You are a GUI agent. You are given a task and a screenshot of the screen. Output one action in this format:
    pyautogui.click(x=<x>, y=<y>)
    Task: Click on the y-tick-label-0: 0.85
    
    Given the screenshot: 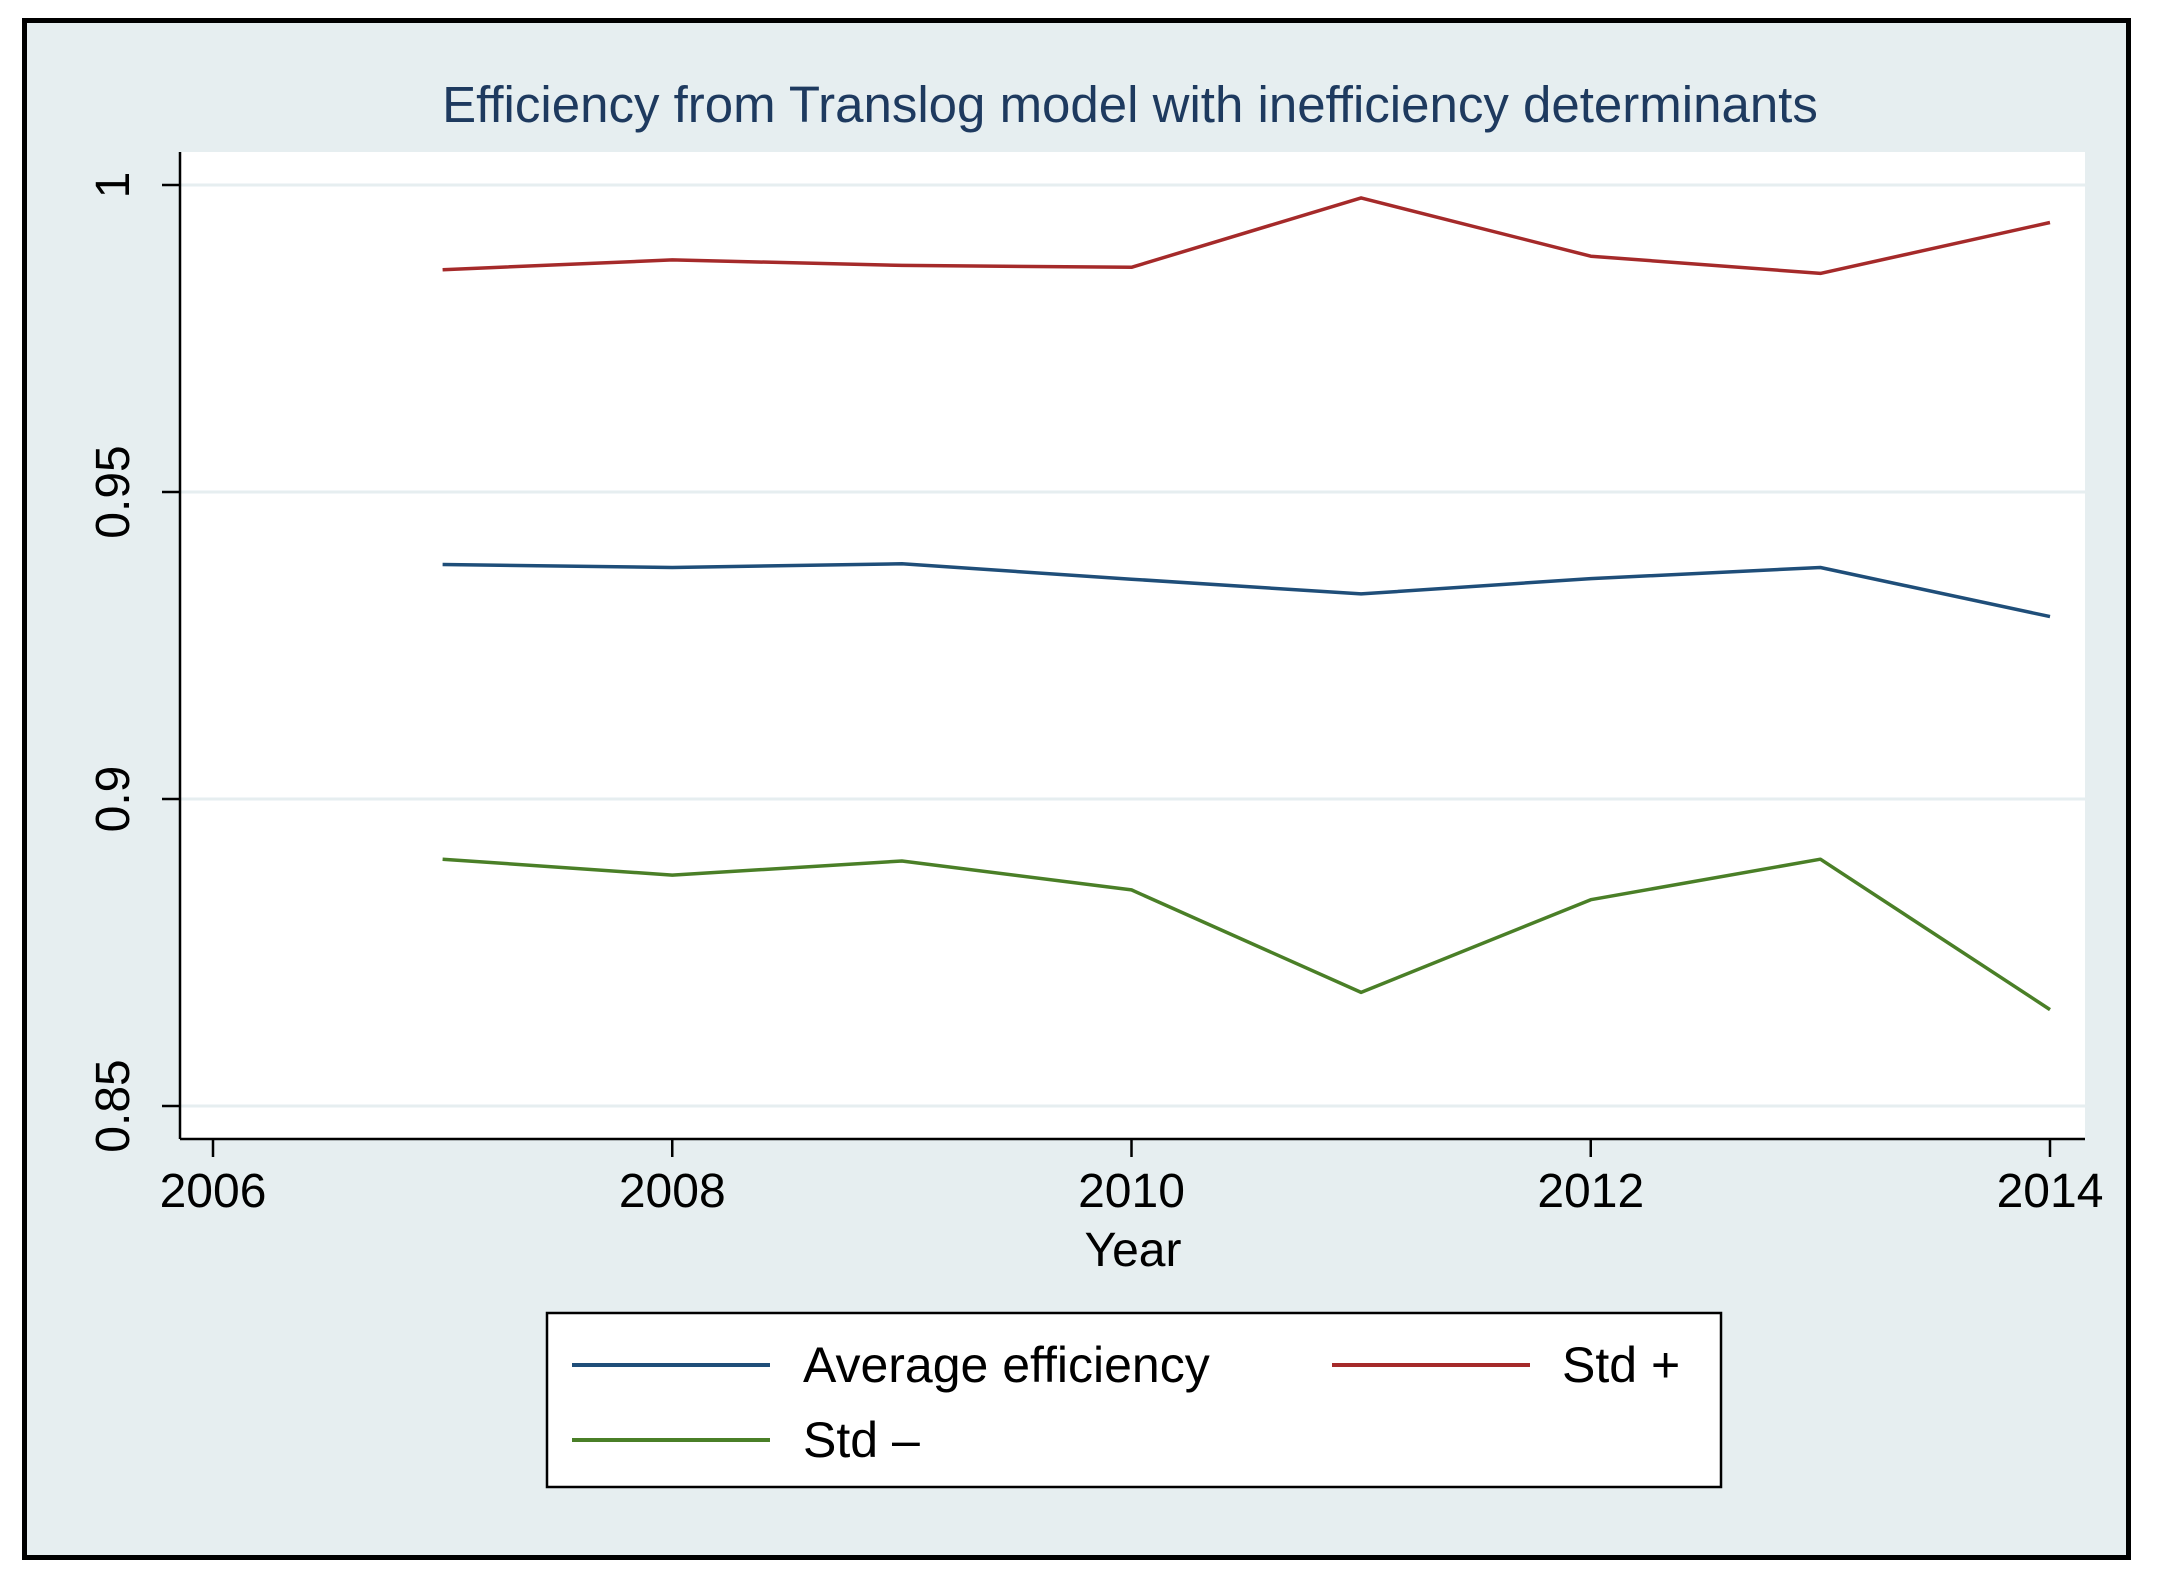 What is the action you would take?
    pyautogui.click(x=113, y=1105)
    